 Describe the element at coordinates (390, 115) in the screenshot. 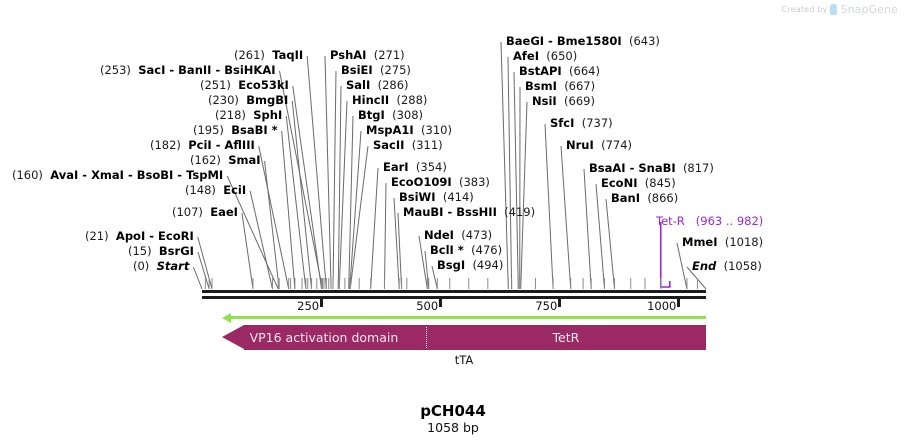

I see `enzyme-label: BtgI (308)` at that location.